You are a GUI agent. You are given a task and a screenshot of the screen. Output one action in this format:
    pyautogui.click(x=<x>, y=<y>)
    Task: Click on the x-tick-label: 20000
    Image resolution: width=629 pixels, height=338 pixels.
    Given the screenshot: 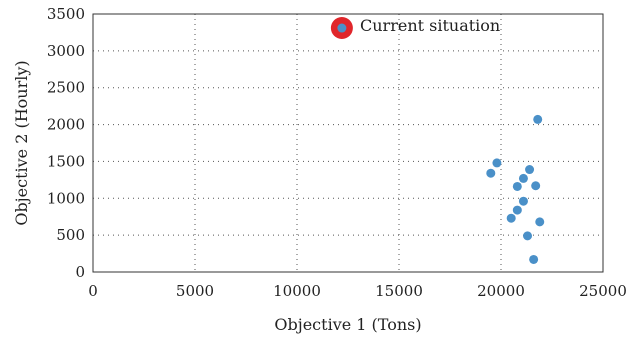 What is the action you would take?
    pyautogui.click(x=501, y=291)
    